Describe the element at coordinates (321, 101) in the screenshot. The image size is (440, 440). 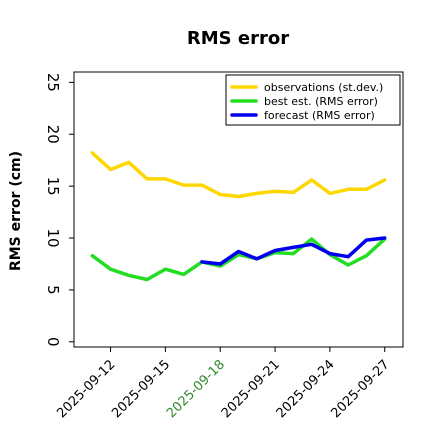
I see `legend-label: best est. (RMS error)` at that location.